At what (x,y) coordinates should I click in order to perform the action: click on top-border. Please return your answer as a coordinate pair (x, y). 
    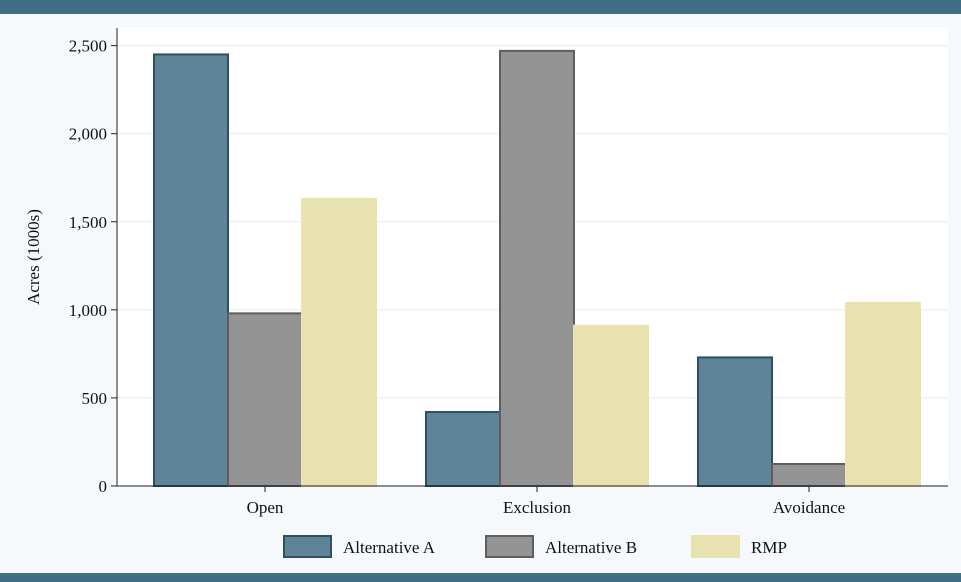
    Looking at the image, I should click on (480, 7).